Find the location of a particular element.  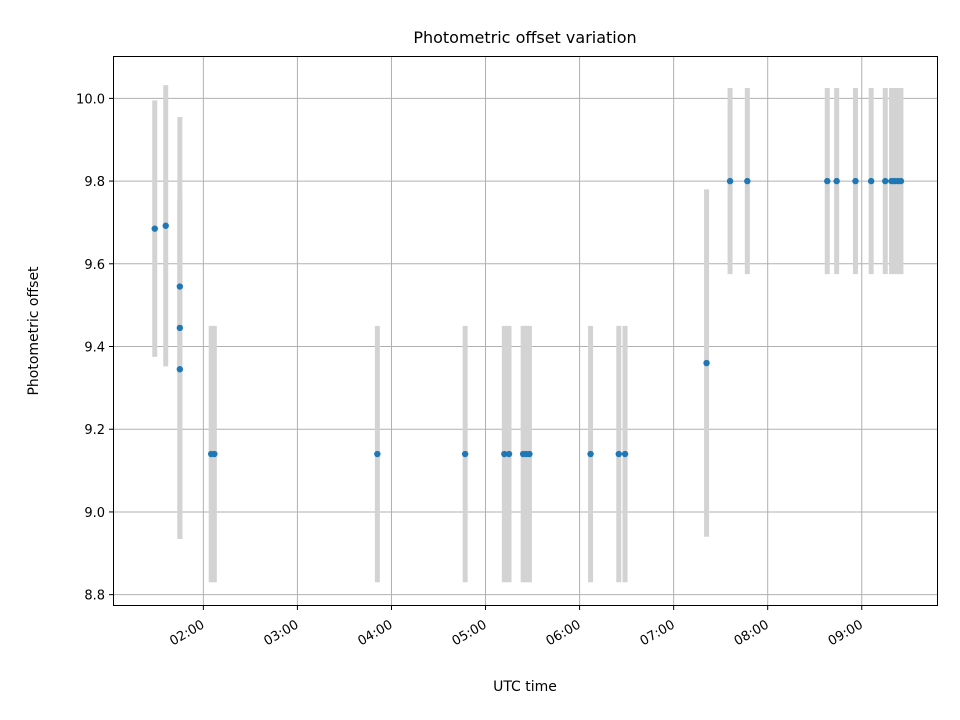

x-axis-label: UTC time is located at coordinates (525, 687).